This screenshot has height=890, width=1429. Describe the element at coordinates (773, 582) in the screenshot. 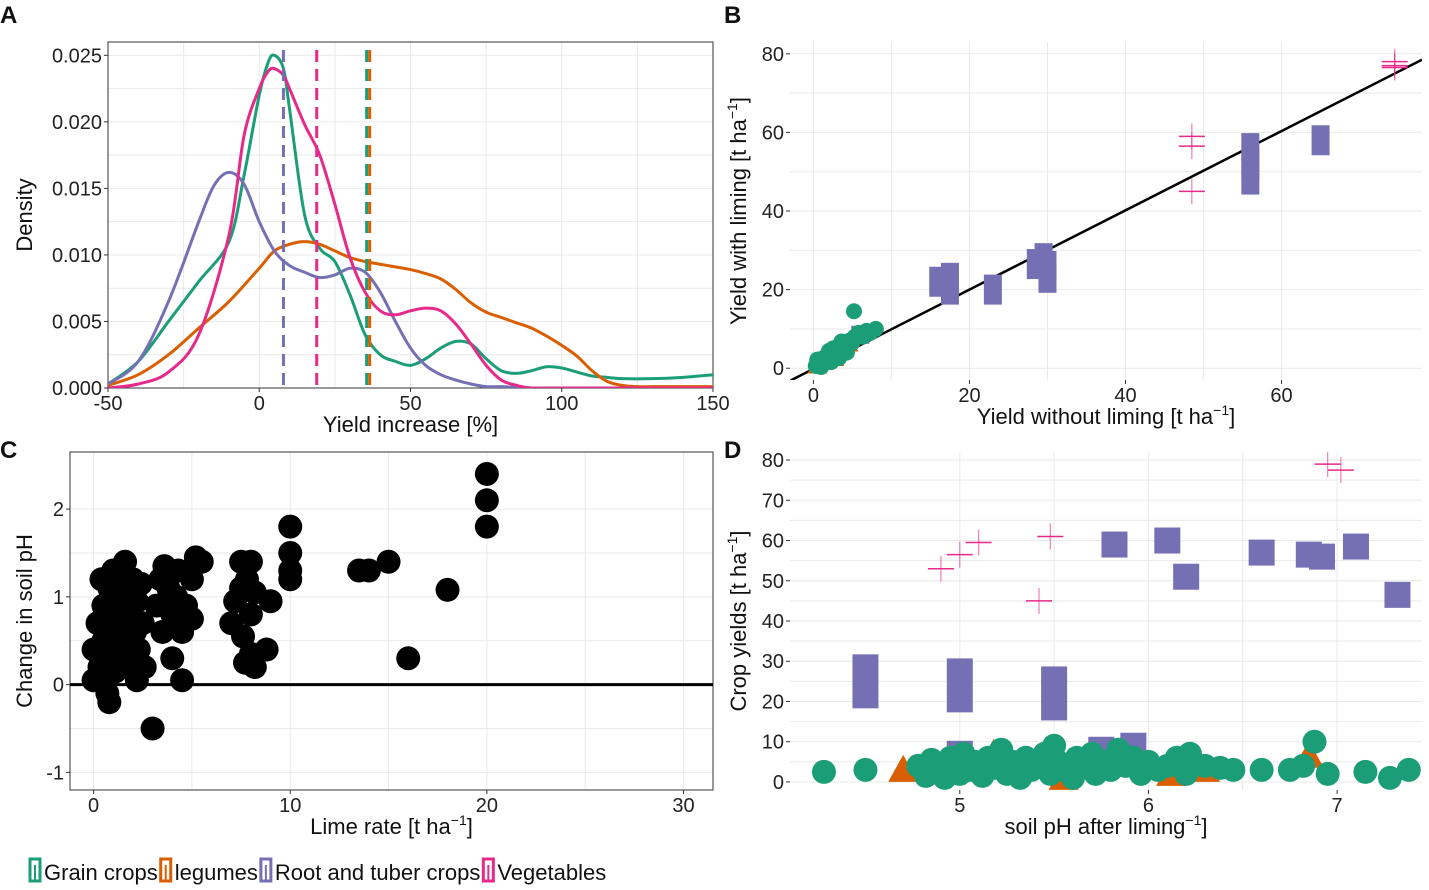

I see `y-tick-label: 50` at that location.